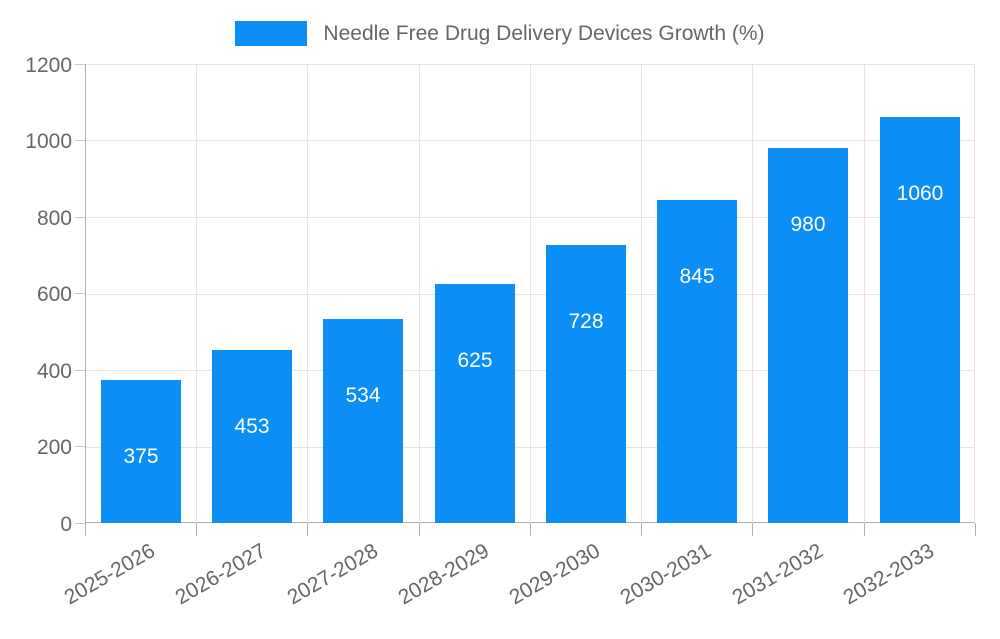  Describe the element at coordinates (697, 361) in the screenshot. I see `bar-2030-2031: 845` at that location.